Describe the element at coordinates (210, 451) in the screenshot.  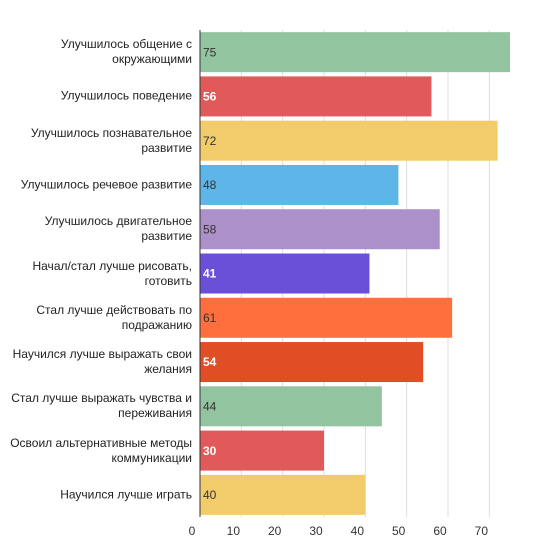
I see `value-label: 30` at that location.